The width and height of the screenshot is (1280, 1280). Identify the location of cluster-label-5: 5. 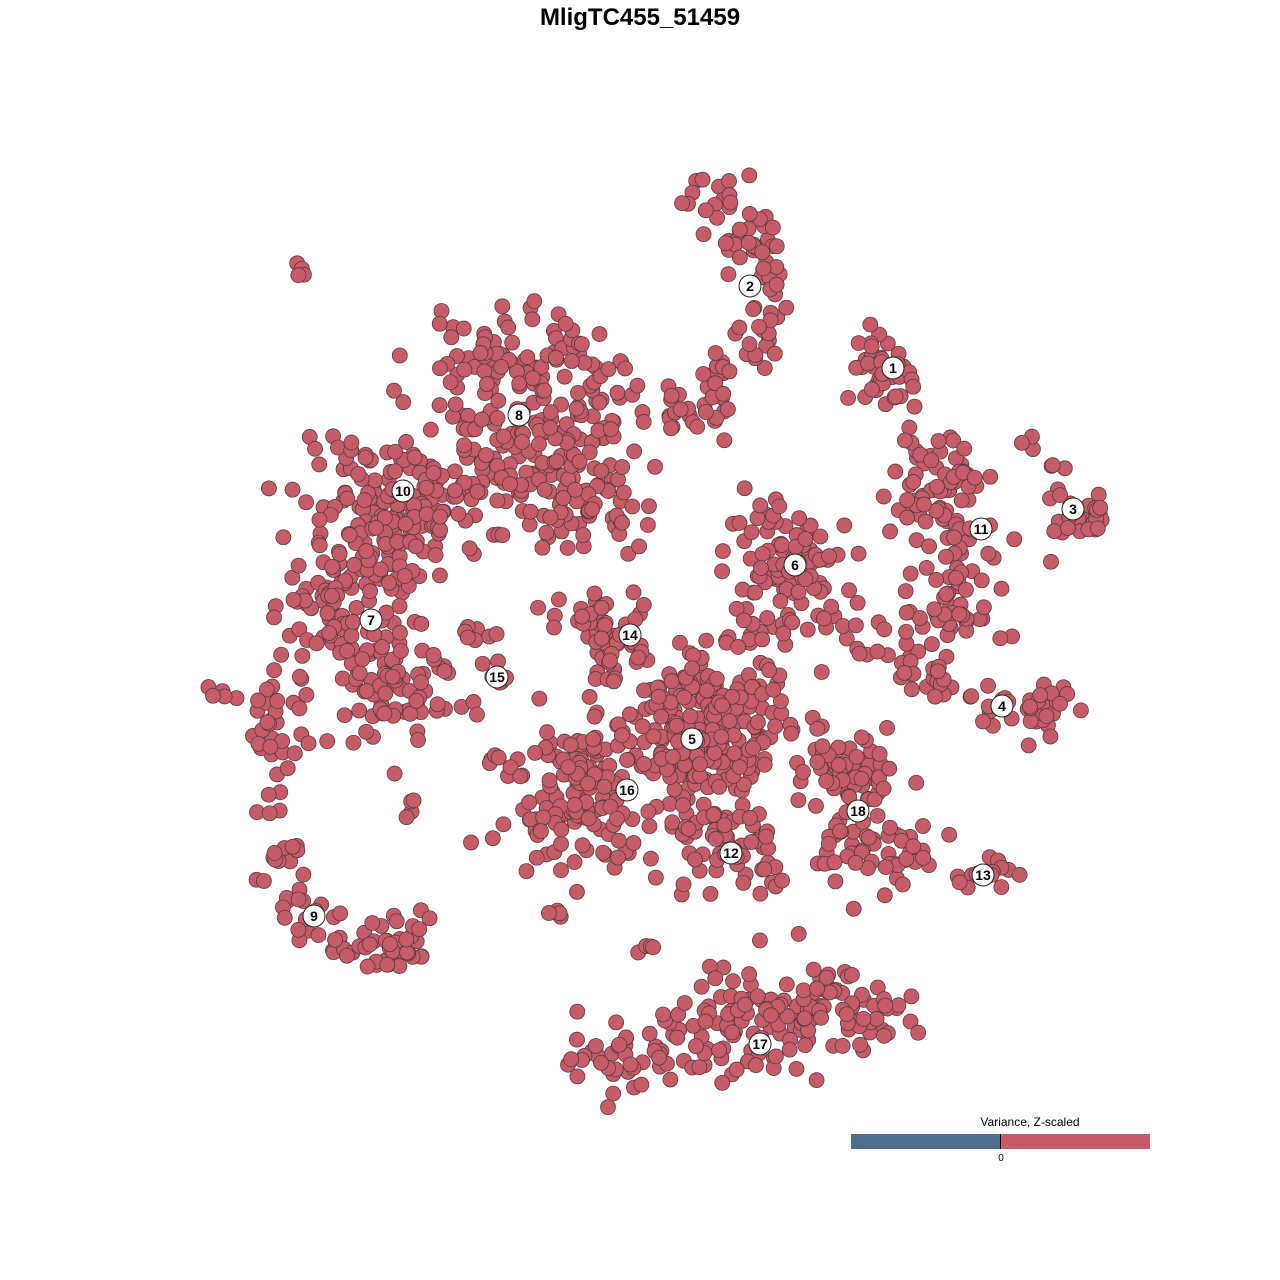
(692, 739).